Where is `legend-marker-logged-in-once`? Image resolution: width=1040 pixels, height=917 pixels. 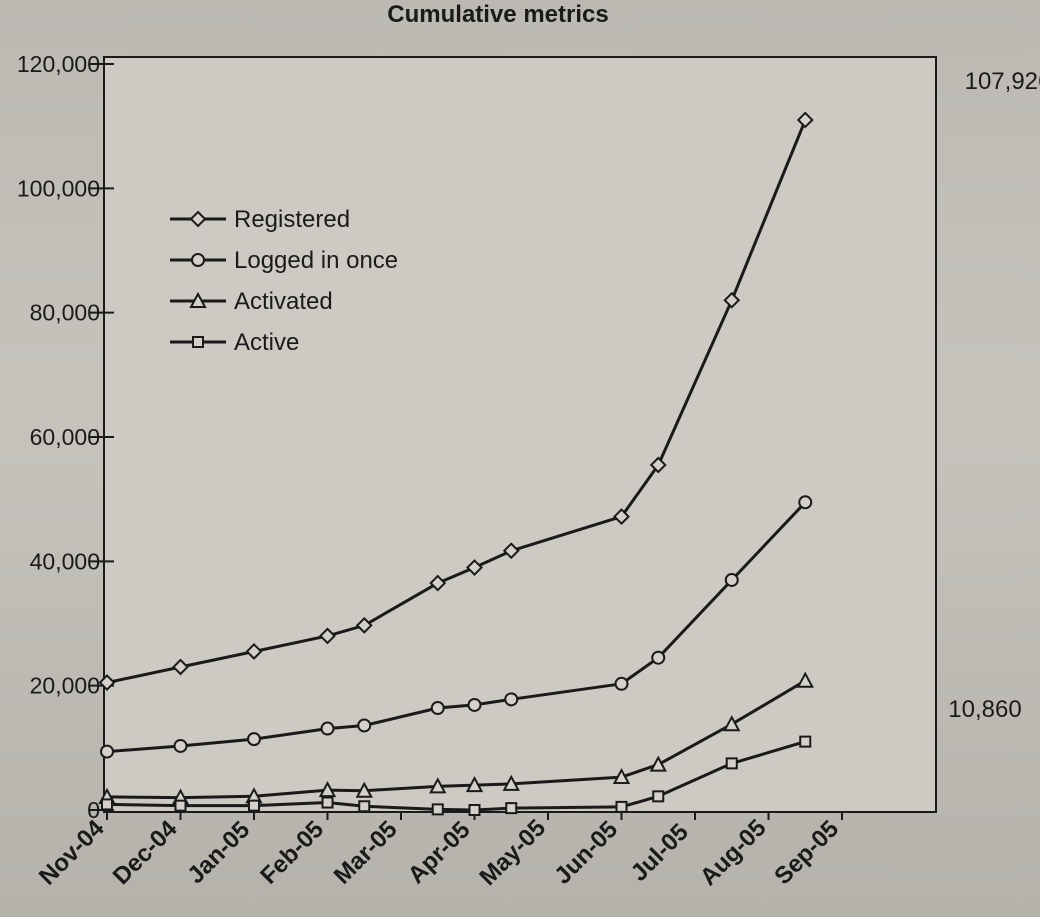 legend-marker-logged-in-once is located at coordinates (198, 260).